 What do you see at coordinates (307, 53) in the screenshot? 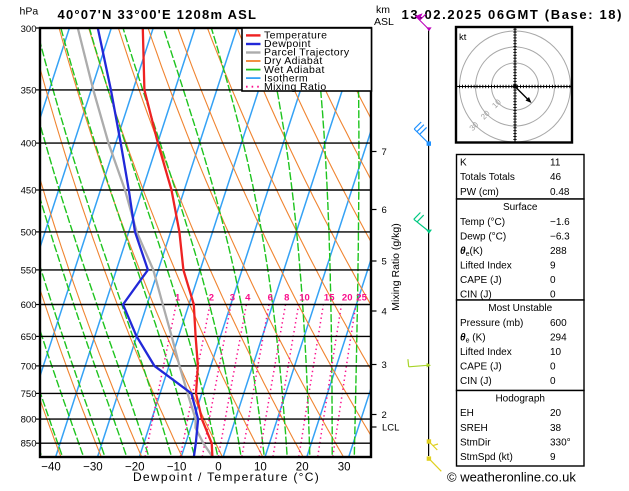
I see `svg-text: Parcel Trajectory` at bounding box center [307, 53].